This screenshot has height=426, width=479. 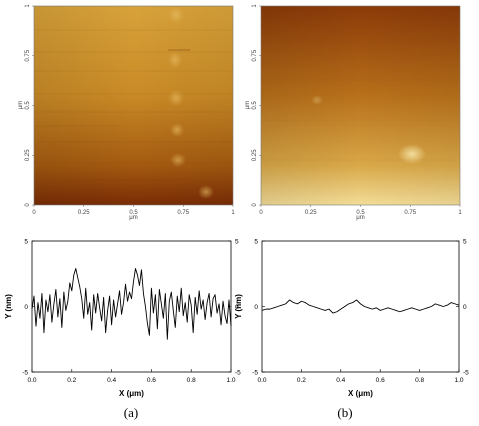 What do you see at coordinates (248, 105) in the screenshot?
I see `afm-image-b-y-unit: μm` at bounding box center [248, 105].